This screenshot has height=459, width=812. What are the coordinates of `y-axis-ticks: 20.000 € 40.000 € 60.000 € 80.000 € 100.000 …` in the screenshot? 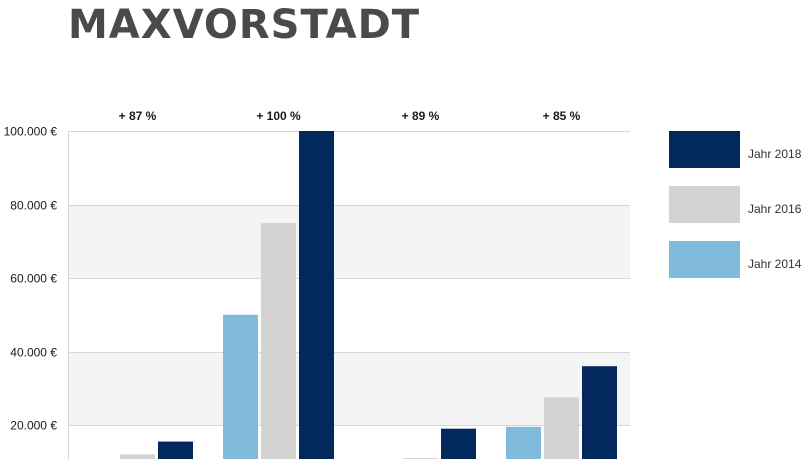 It's located at (31, 279).